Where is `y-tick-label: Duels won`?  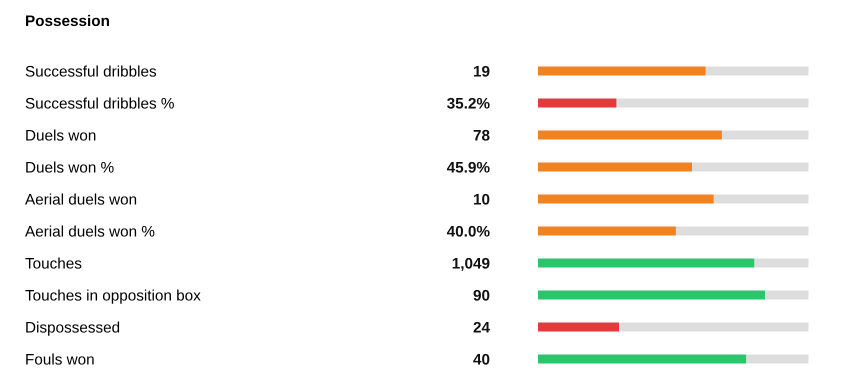
y-tick-label: Duels won is located at coordinates (61, 135).